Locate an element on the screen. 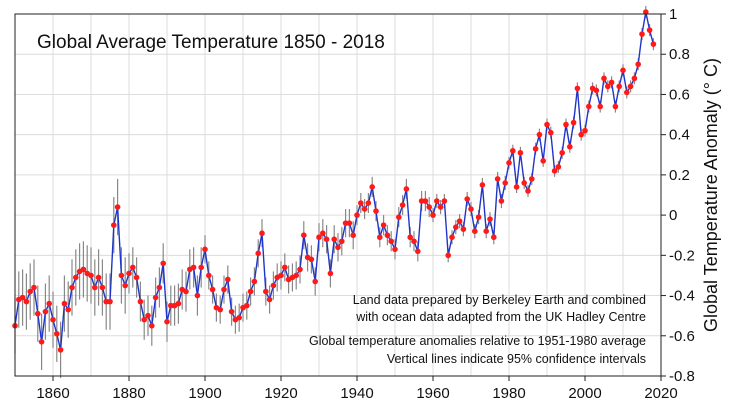 The image size is (736, 400). y-tick-label: -0.6 is located at coordinates (682, 336).